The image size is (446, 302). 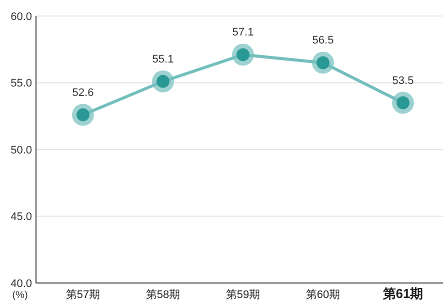 I want to click on y-tick-label: 55.0, so click(x=21, y=84).